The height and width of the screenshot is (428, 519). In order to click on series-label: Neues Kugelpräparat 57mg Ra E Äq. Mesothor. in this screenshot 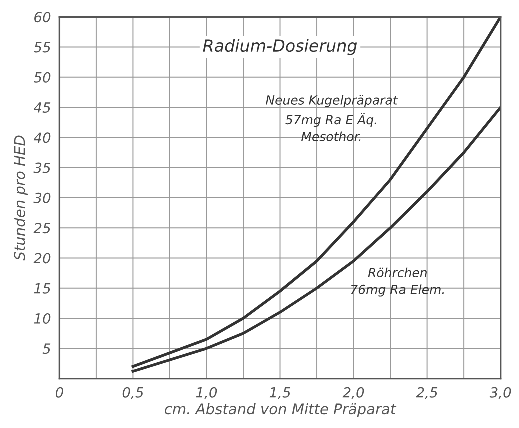, I will do `click(332, 118)`.